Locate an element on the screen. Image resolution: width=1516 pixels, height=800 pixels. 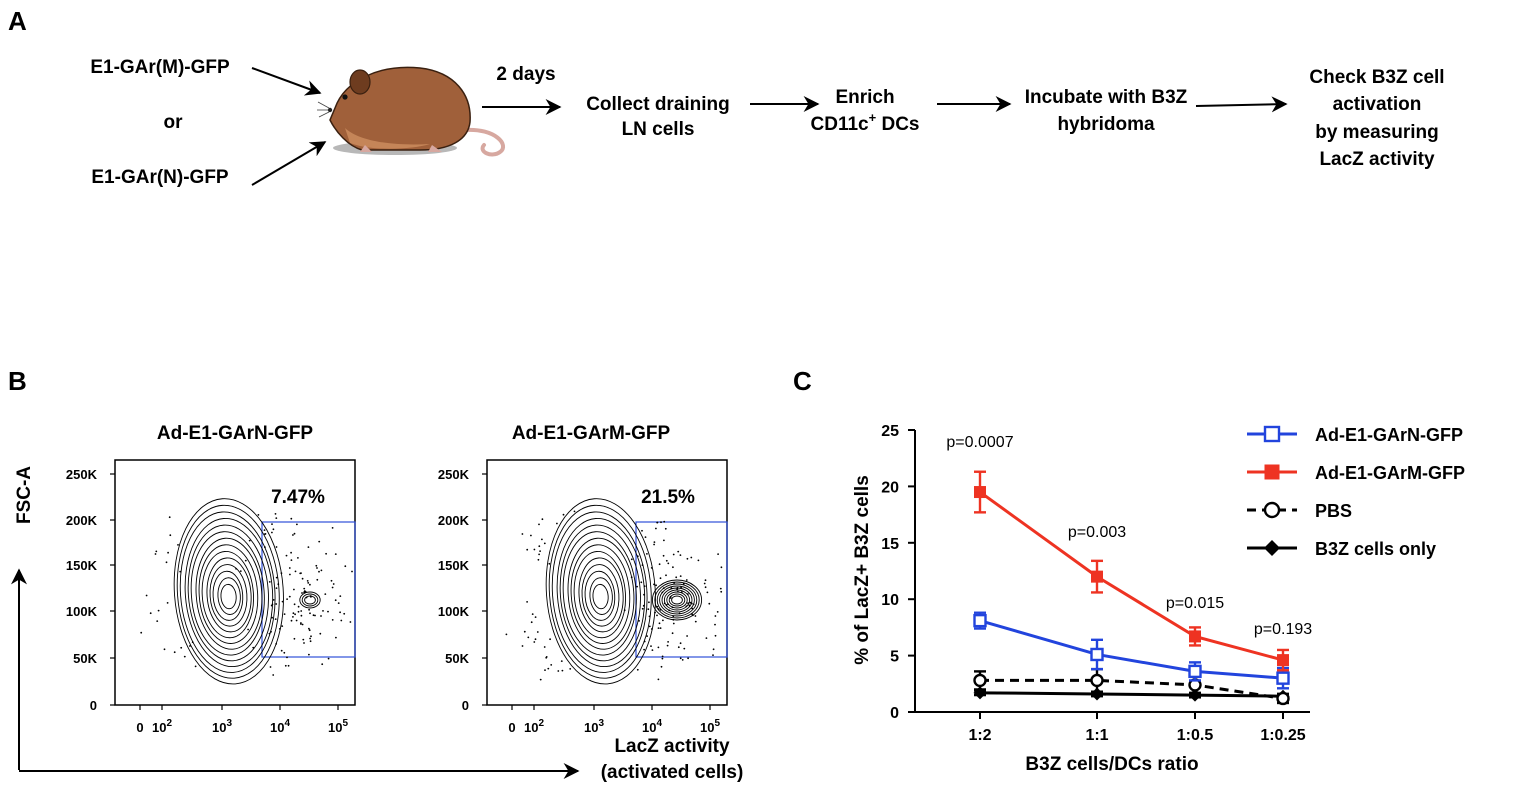
x-tick-label: 10⁴ is located at coordinates (280, 726).